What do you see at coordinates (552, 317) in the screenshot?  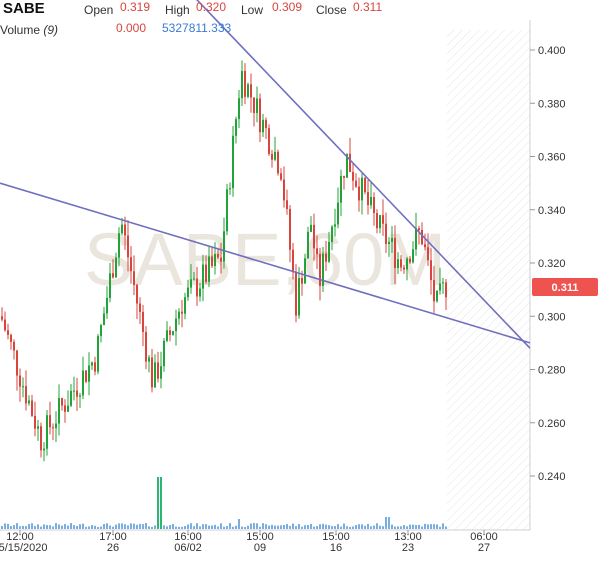 I see `y-tick-label: 0.300` at bounding box center [552, 317].